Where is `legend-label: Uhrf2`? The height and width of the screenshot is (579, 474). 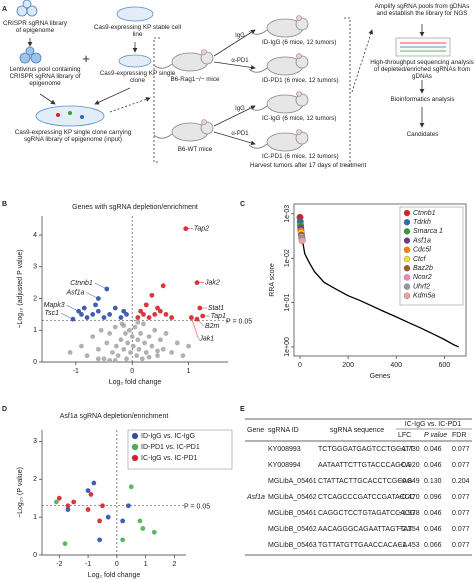 legend-label: Uhrf2 is located at coordinates (421, 286).